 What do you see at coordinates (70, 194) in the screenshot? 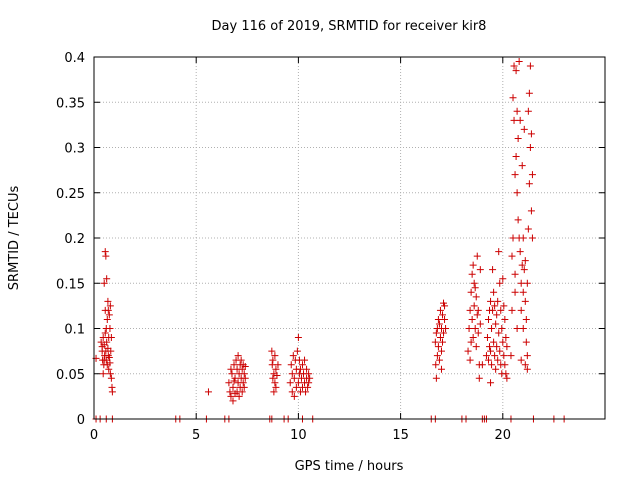
I see `y-tick-label: 0.25` at bounding box center [70, 194].